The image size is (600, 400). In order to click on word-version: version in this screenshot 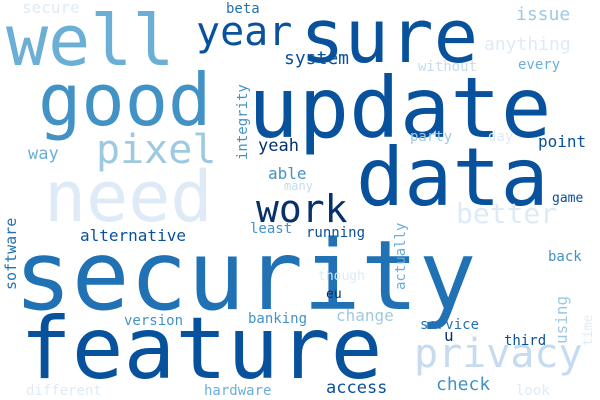, I will do `click(154, 321)`.